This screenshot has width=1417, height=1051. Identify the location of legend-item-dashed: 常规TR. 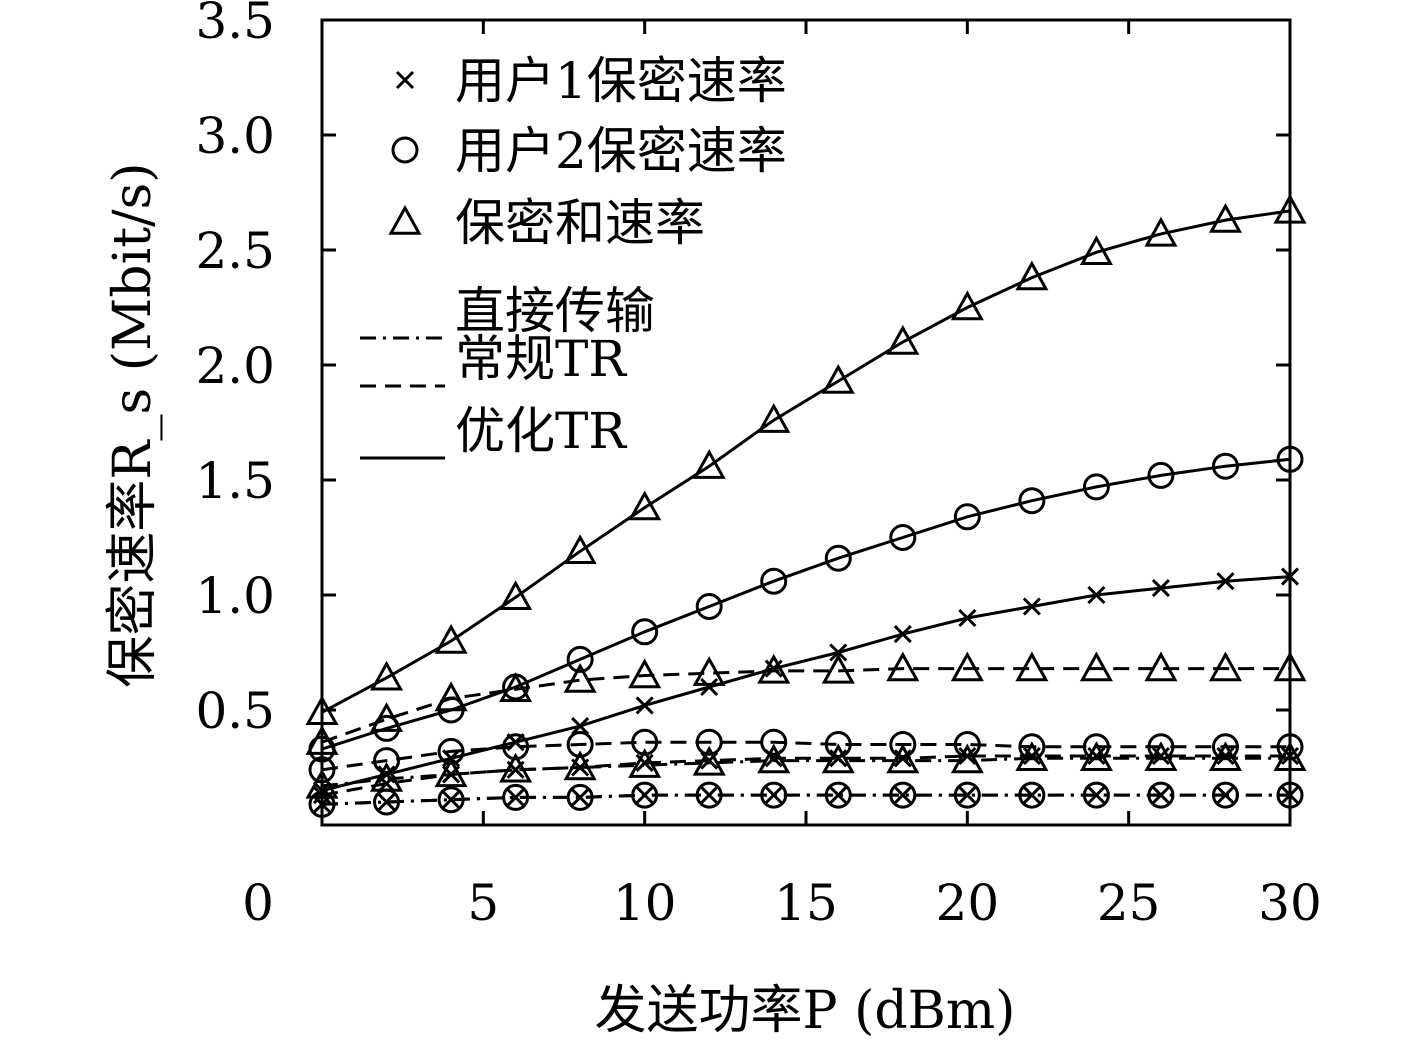
(493, 359).